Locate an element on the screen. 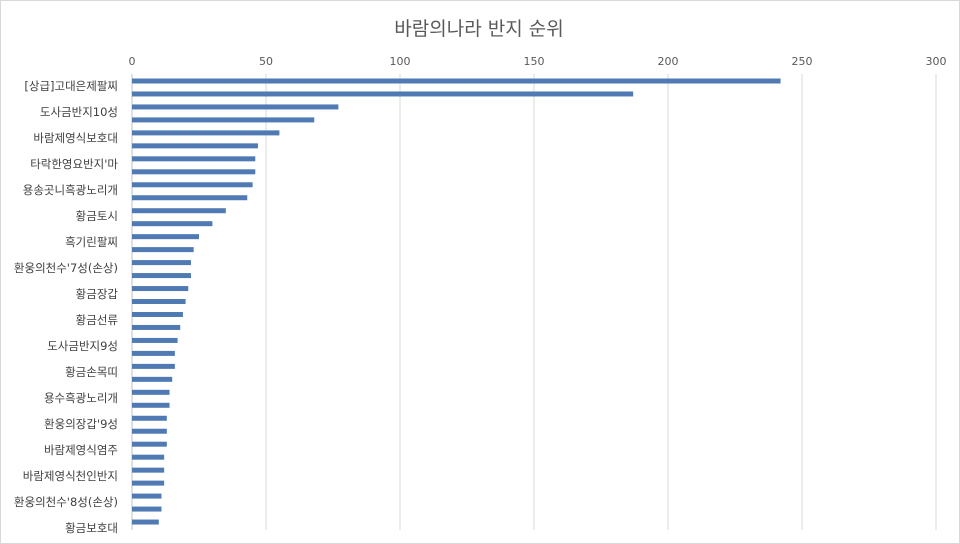 This screenshot has width=960, height=544. category-label: 환웅의천수'7성(손상) is located at coordinates (66, 268).